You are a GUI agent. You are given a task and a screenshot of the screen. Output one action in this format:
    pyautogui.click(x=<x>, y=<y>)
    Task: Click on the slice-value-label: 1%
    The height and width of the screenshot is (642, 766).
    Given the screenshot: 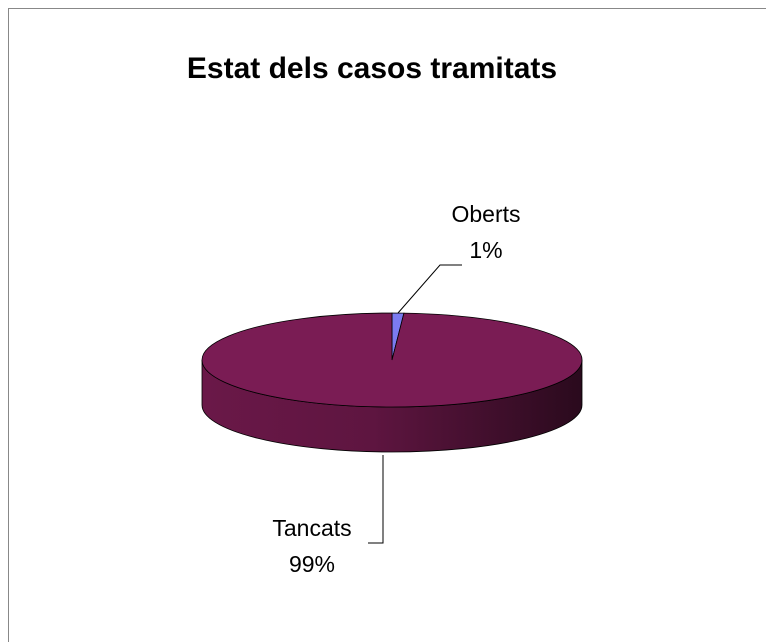 What is the action you would take?
    pyautogui.click(x=485, y=250)
    